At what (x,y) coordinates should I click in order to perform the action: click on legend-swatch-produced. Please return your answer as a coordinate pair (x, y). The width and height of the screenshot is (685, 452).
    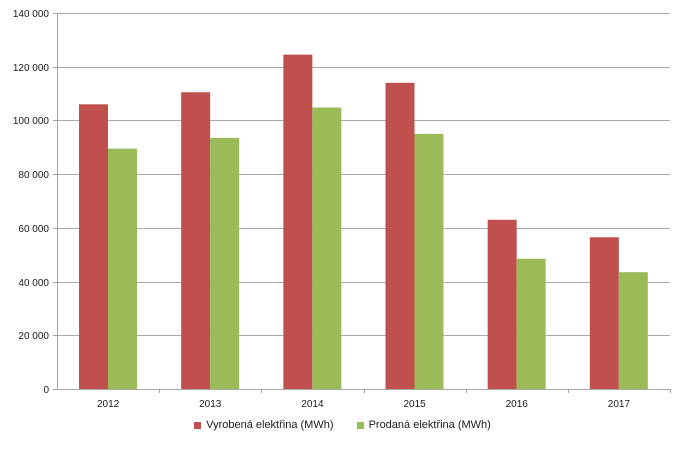
    Looking at the image, I should click on (198, 425).